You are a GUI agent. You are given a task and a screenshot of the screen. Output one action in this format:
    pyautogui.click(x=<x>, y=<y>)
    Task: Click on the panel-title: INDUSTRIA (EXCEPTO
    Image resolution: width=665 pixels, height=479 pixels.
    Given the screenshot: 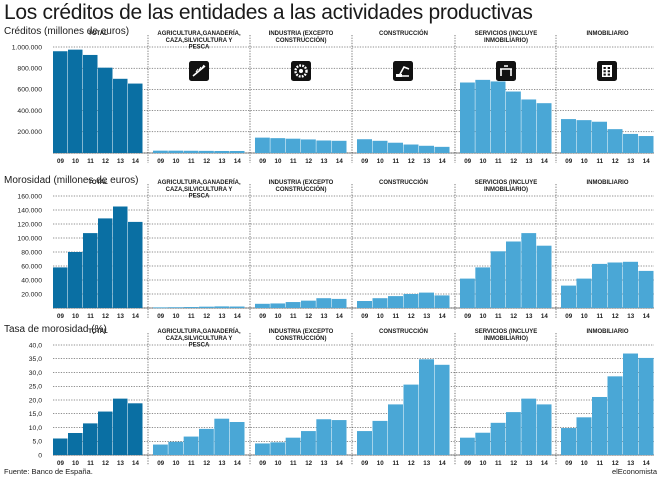 What is the action you would take?
    pyautogui.click(x=301, y=183)
    